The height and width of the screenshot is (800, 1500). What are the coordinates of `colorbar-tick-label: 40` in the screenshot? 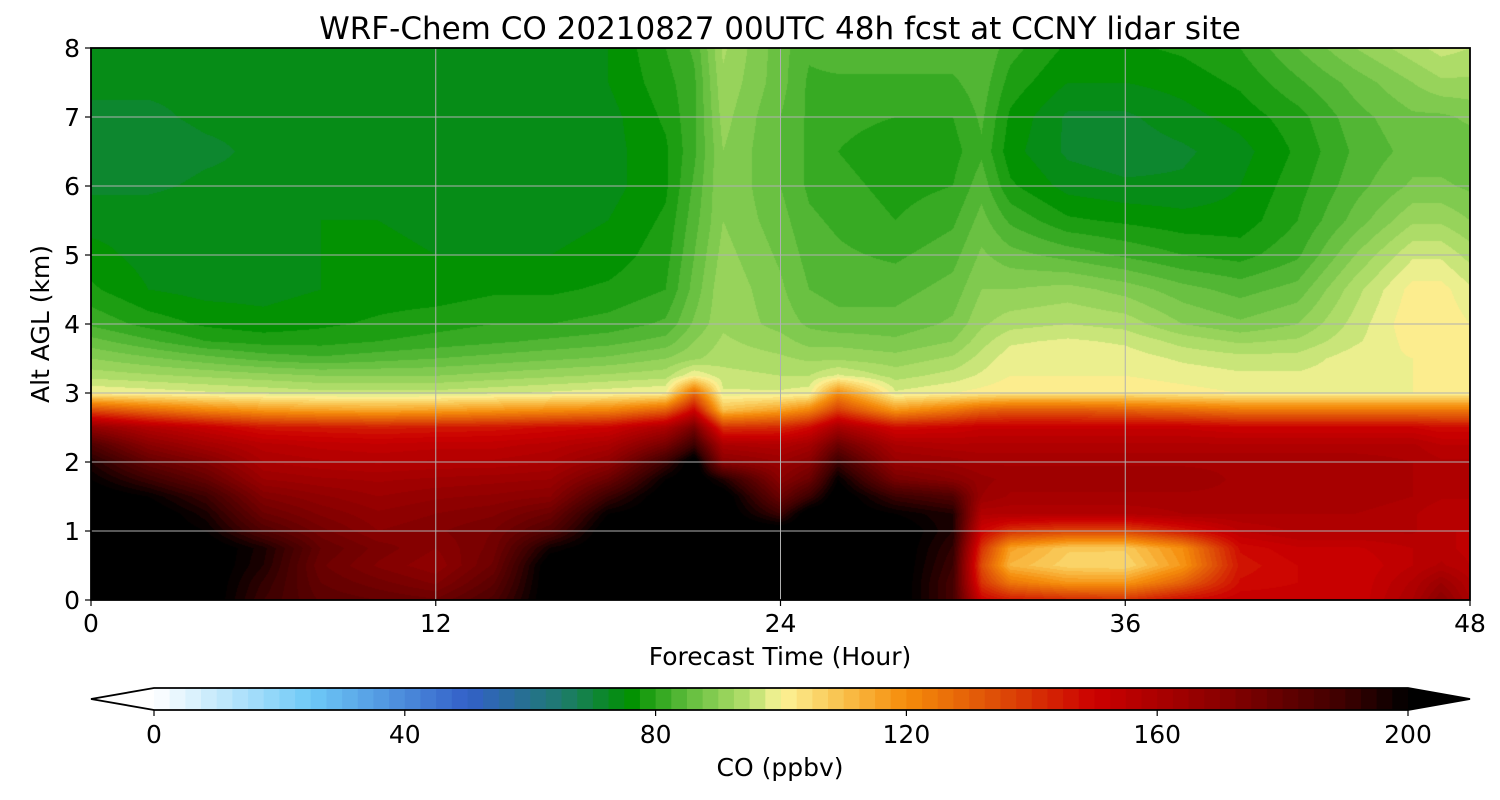 It's located at (405, 734).